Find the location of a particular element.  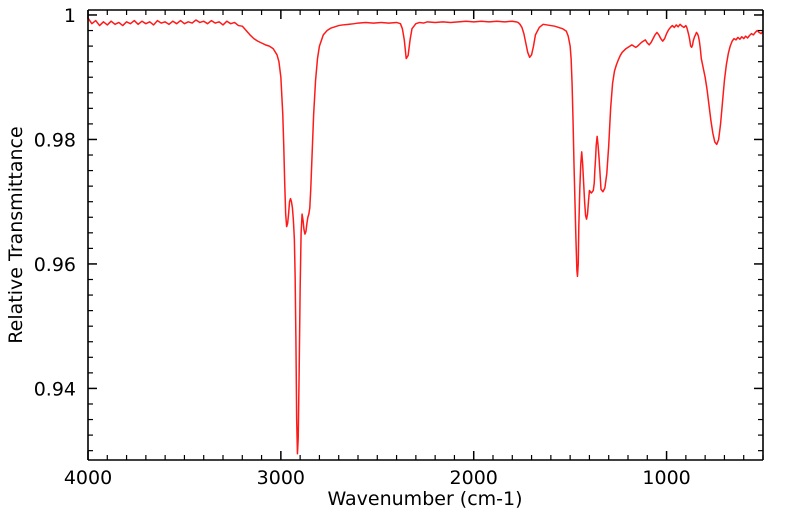

x-tick-label: 2000 is located at coordinates (474, 478).